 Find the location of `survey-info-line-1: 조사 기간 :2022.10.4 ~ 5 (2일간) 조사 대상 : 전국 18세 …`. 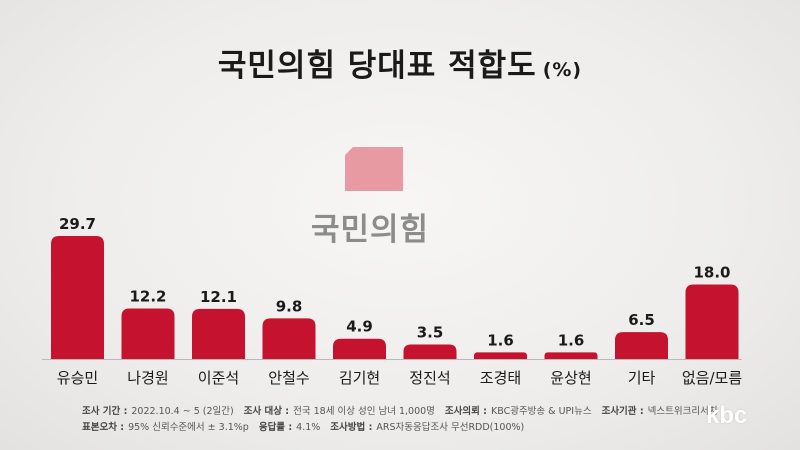

survey-info-line-1: 조사 기간 :2022.10.4 ~ 5 (2일간) 조사 대상 : 전국 18세 … is located at coordinates (400, 410).